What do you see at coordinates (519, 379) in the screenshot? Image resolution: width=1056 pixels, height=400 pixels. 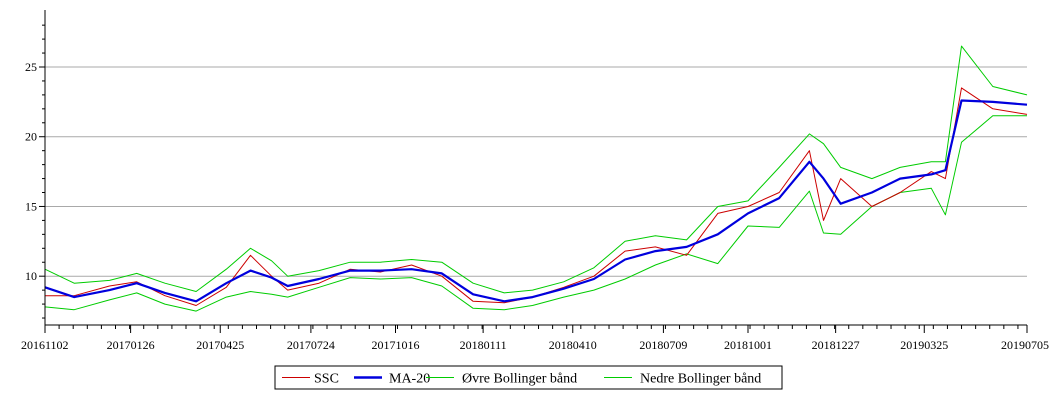 I see `legend-label: Øvre Bollinger bånd` at bounding box center [519, 379].